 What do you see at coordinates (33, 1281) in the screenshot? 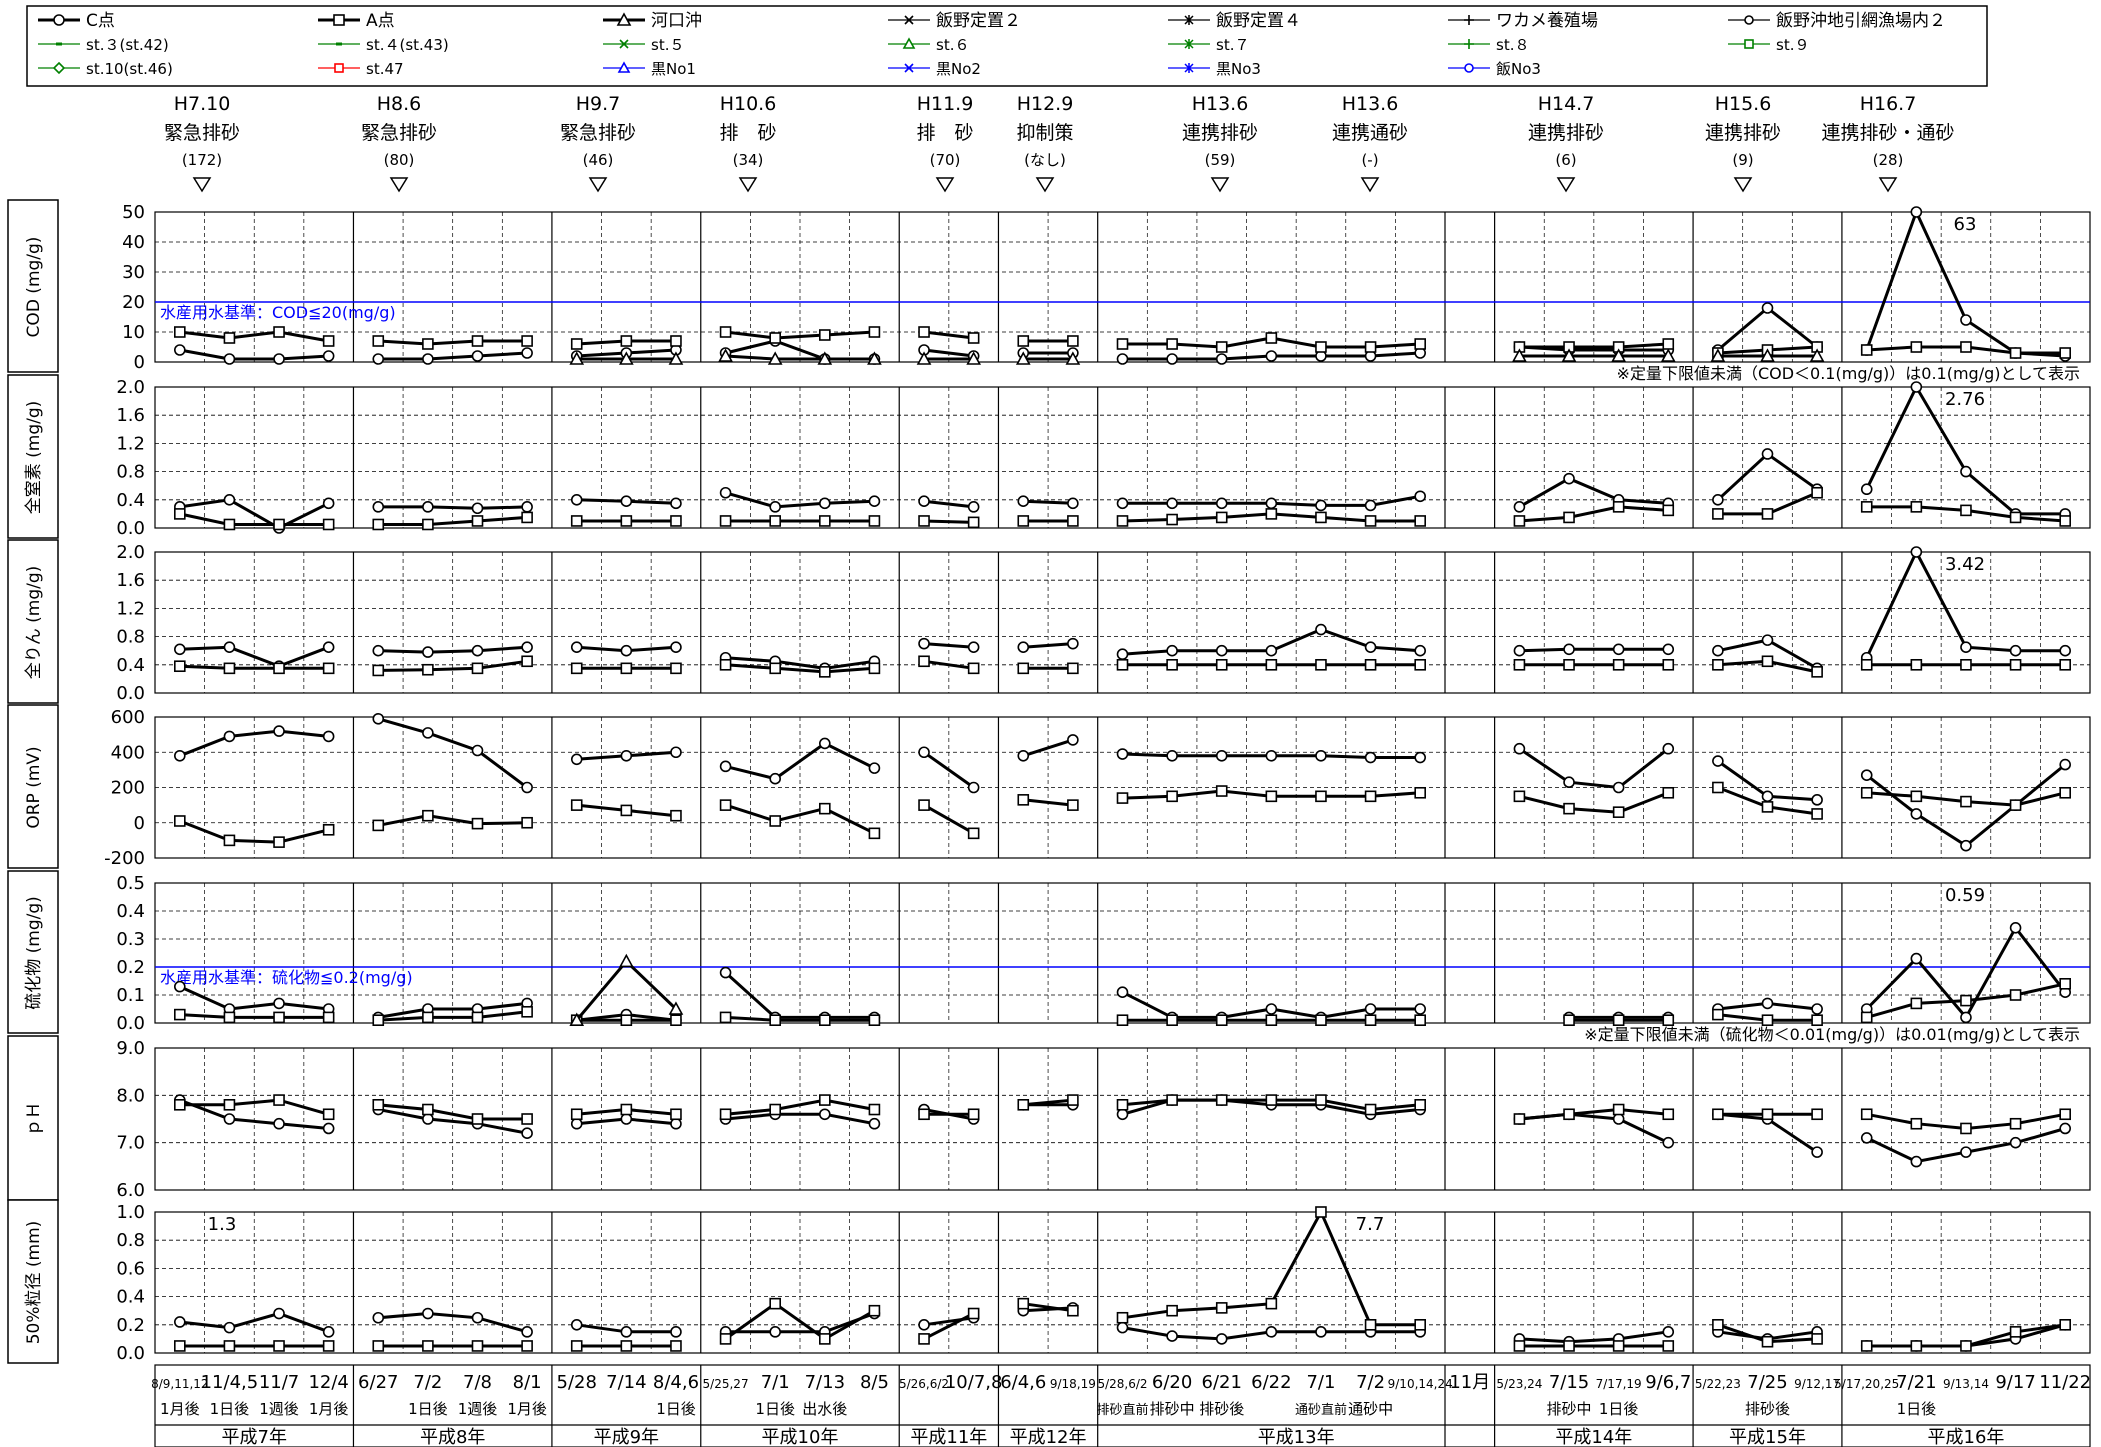
I see `y-label-frame` at bounding box center [33, 1281].